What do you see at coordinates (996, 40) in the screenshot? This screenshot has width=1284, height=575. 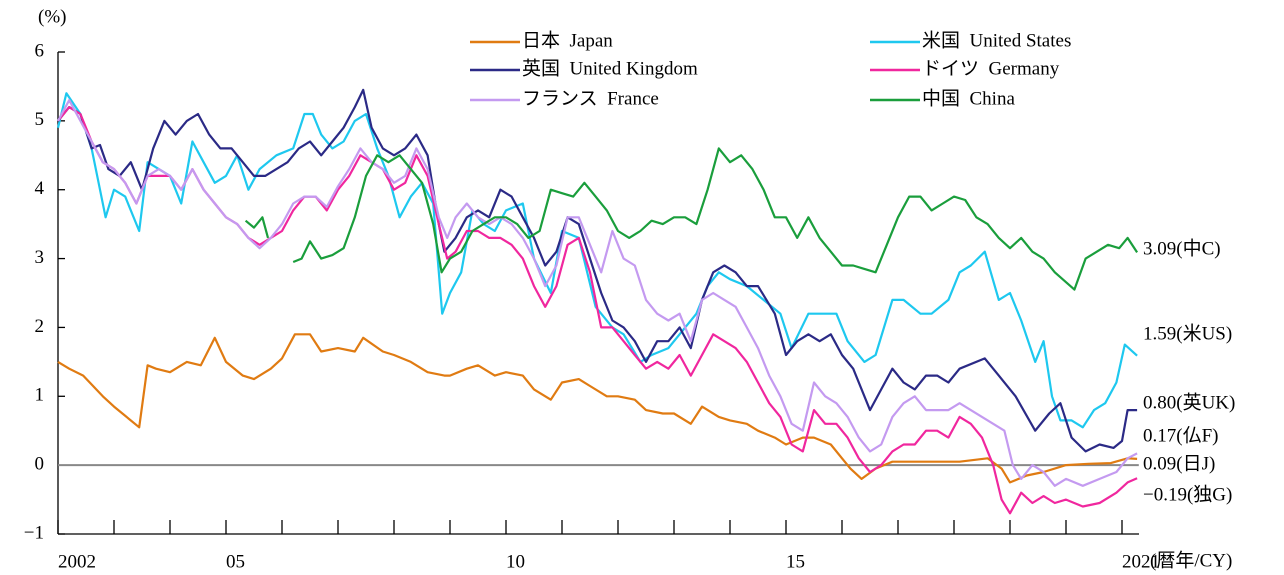 I see `legend-label: 米国 United States` at bounding box center [996, 40].